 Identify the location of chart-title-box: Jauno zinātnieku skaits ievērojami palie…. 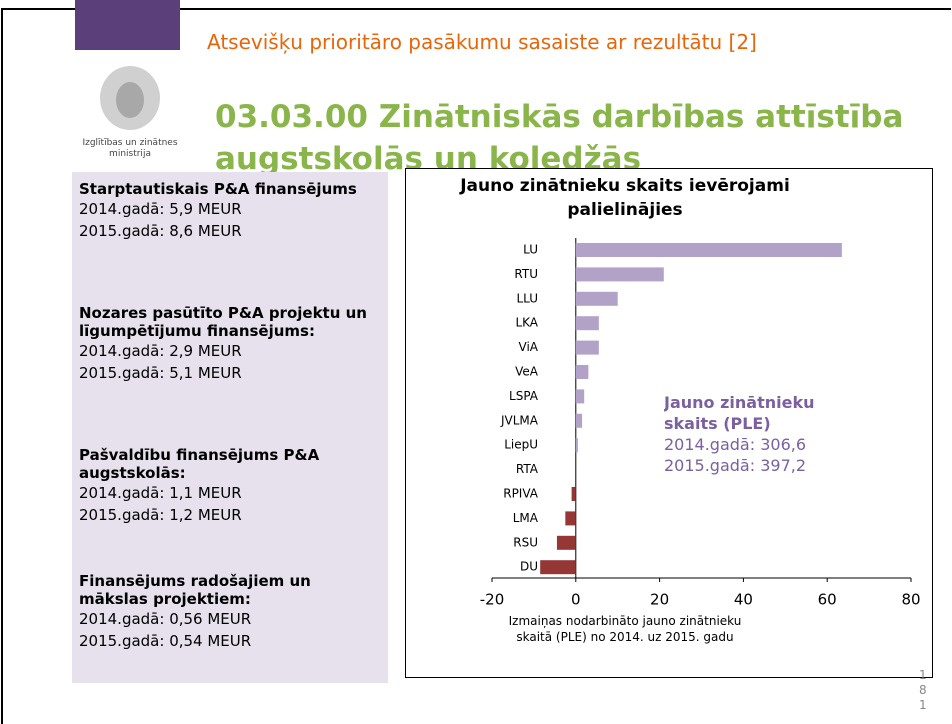
(625, 198).